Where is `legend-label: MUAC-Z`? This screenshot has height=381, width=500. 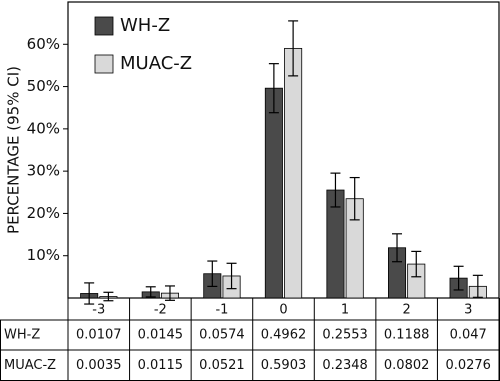
legend-label: MUAC-Z is located at coordinates (156, 63).